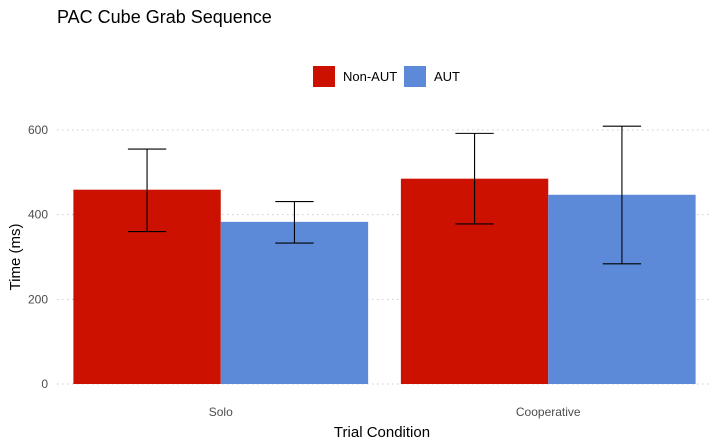 This screenshot has width=717, height=447. Describe the element at coordinates (38, 215) in the screenshot. I see `y-tick-label: 400` at that location.